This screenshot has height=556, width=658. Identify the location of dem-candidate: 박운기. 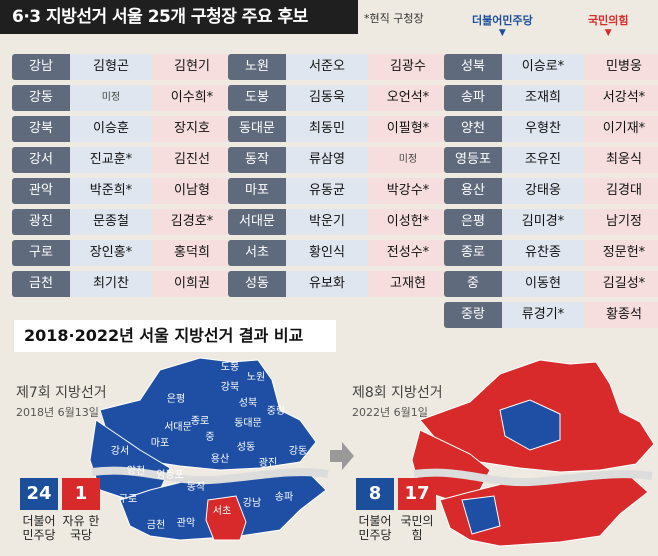
(327, 222).